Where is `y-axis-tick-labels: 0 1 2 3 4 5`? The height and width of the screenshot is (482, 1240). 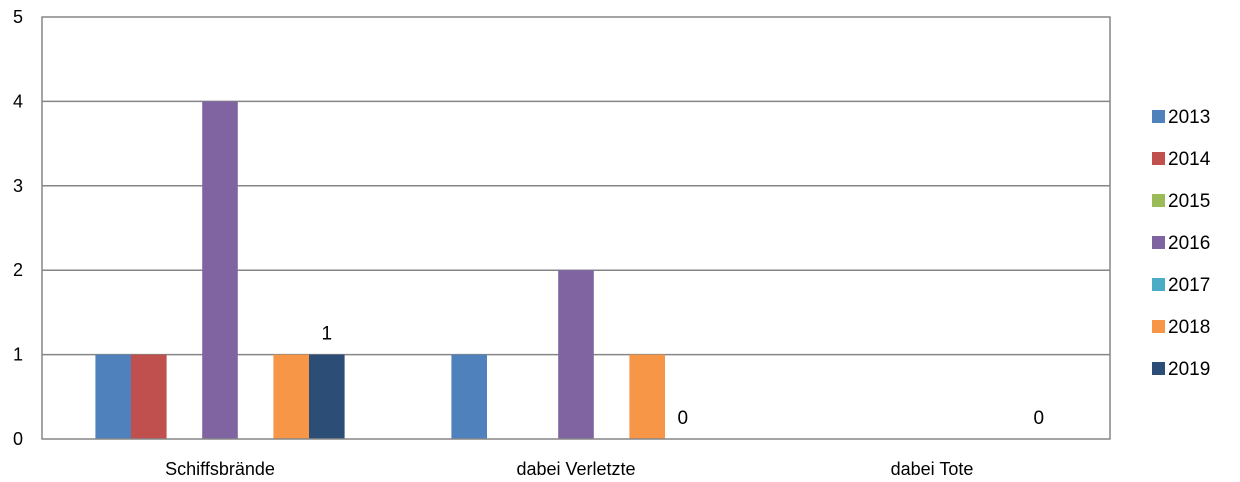 y-axis-tick-labels: 0 1 2 3 4 5 is located at coordinates (18, 228).